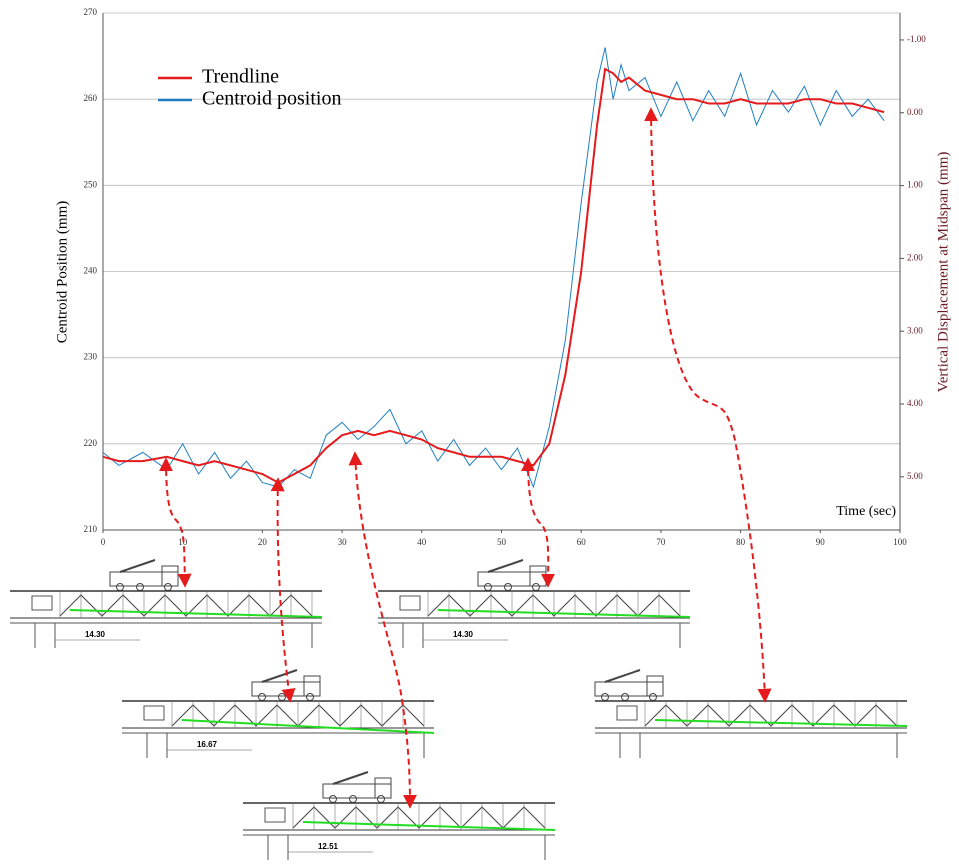 This screenshot has height=867, width=959. Describe the element at coordinates (278, 713) in the screenshot. I see `bridge: 16.67` at that location.